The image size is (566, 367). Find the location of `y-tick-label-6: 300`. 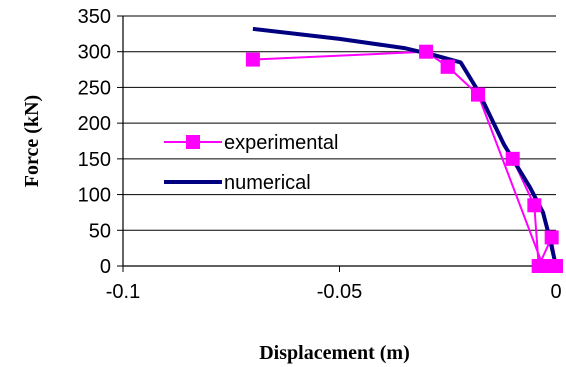

y-tick-label-6: 300 is located at coordinates (94, 53).